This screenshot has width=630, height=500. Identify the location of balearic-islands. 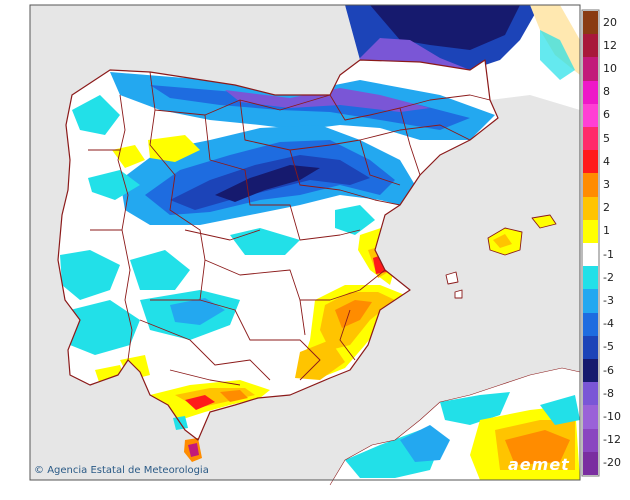
(501, 256).